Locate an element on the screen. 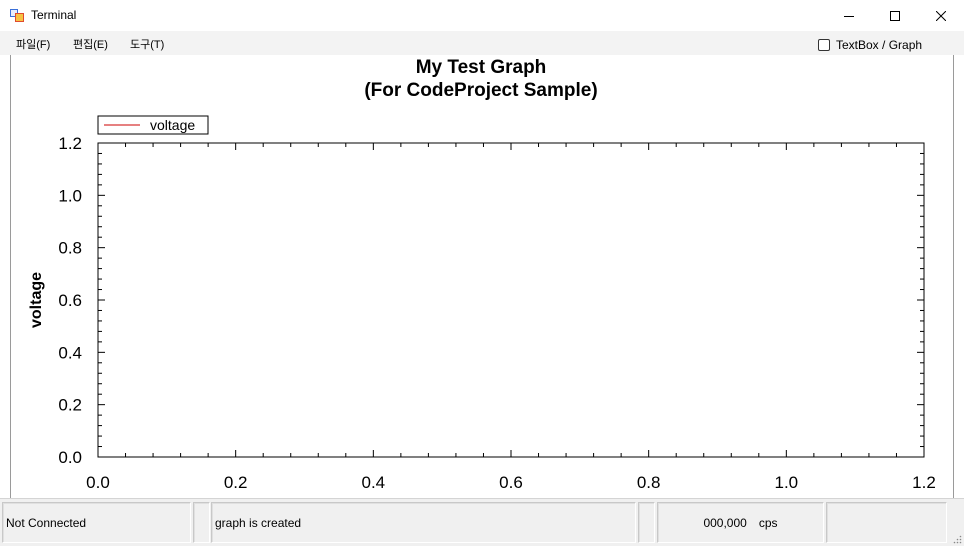  y-tick-label: 0.2 is located at coordinates (70, 405).